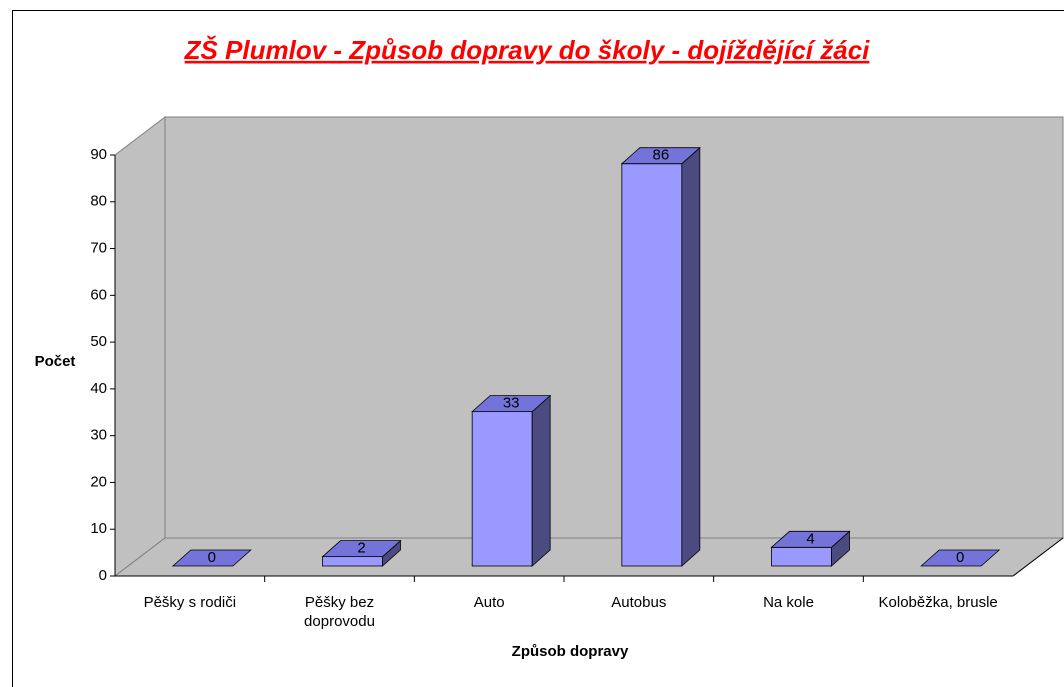 The width and height of the screenshot is (1064, 687). I want to click on value-label: 4, so click(810, 538).